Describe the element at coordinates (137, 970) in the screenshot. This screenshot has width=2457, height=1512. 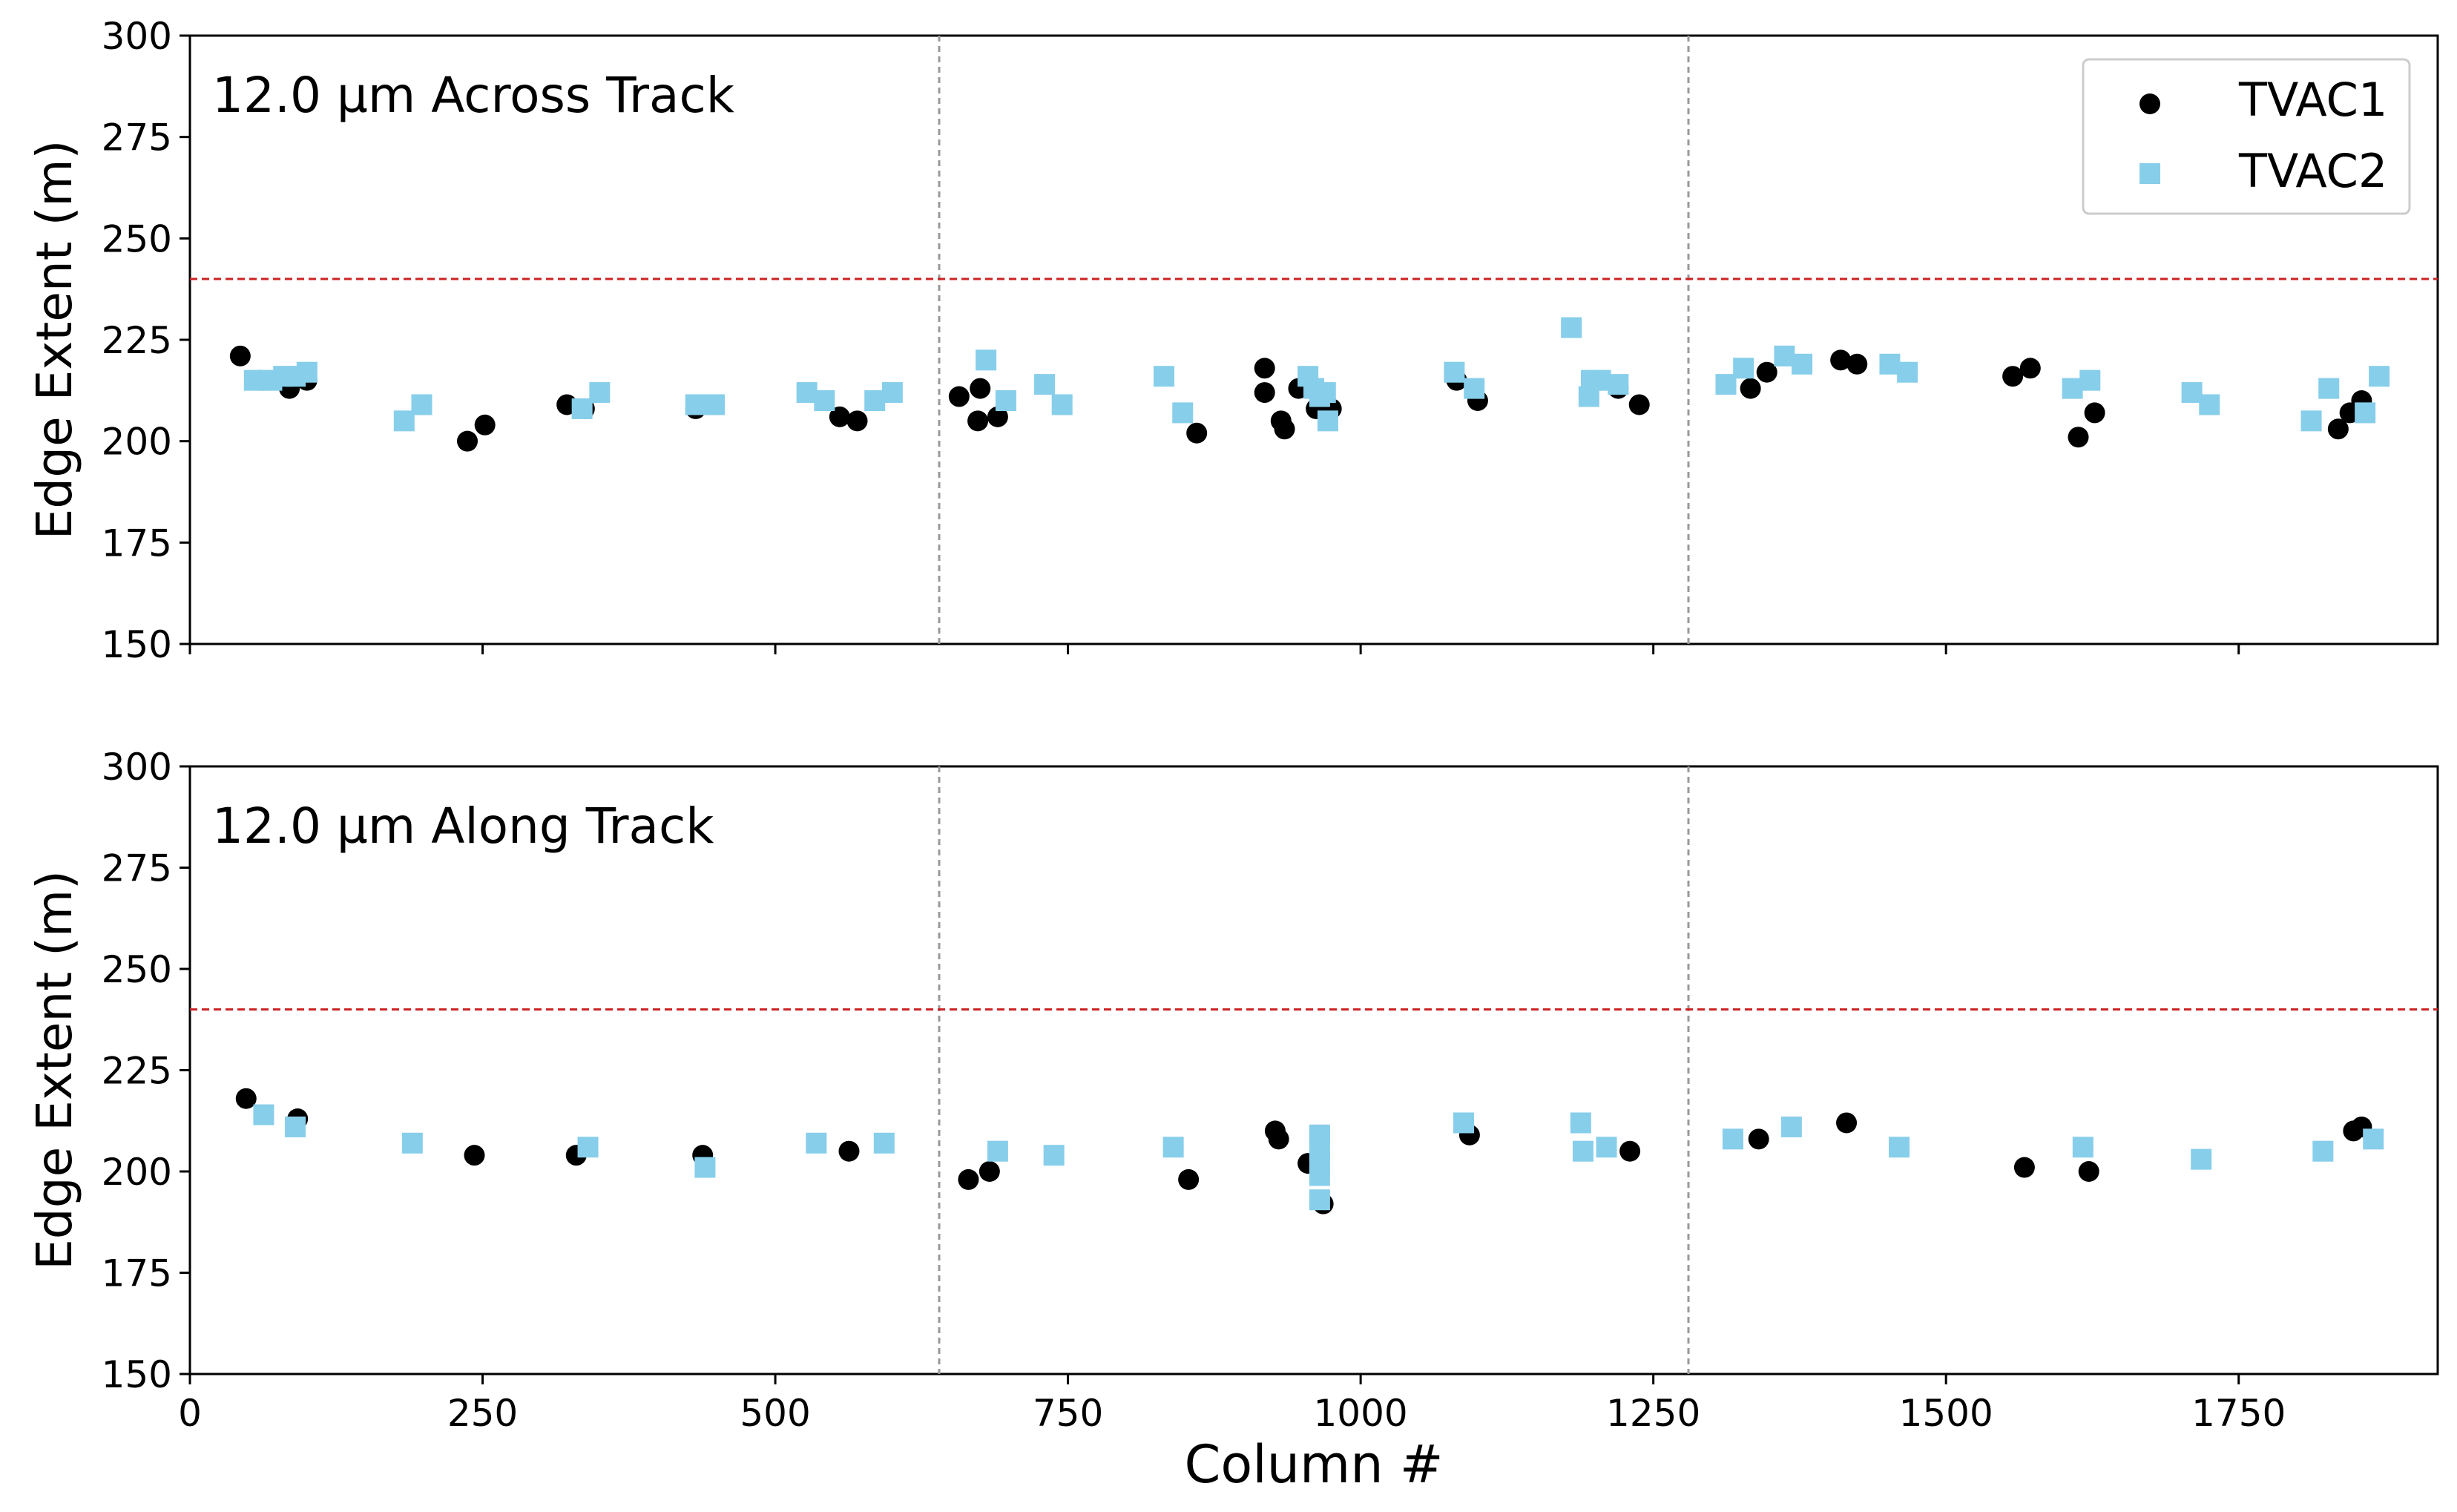
I see `y-tick-label: 250` at that location.